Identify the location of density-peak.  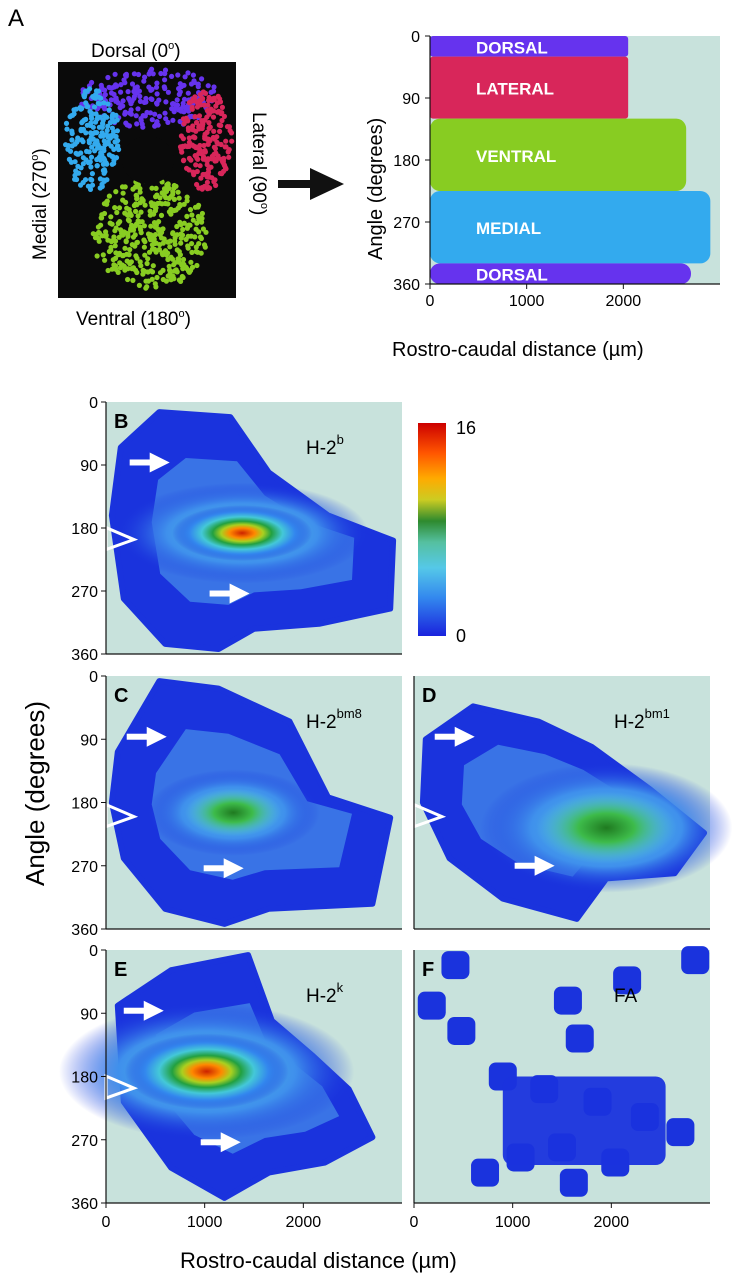
(242, 533).